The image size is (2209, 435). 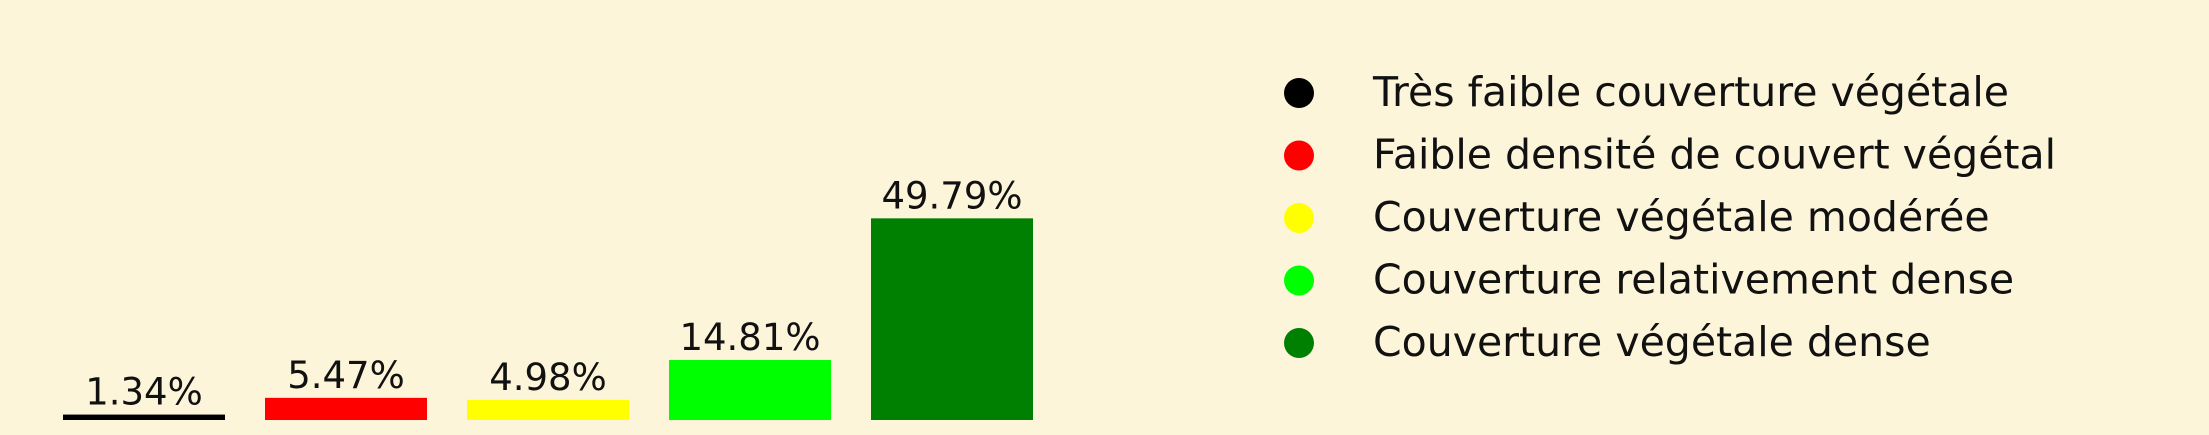 I want to click on bar-value-label-2: 5.47%, so click(x=346, y=375).